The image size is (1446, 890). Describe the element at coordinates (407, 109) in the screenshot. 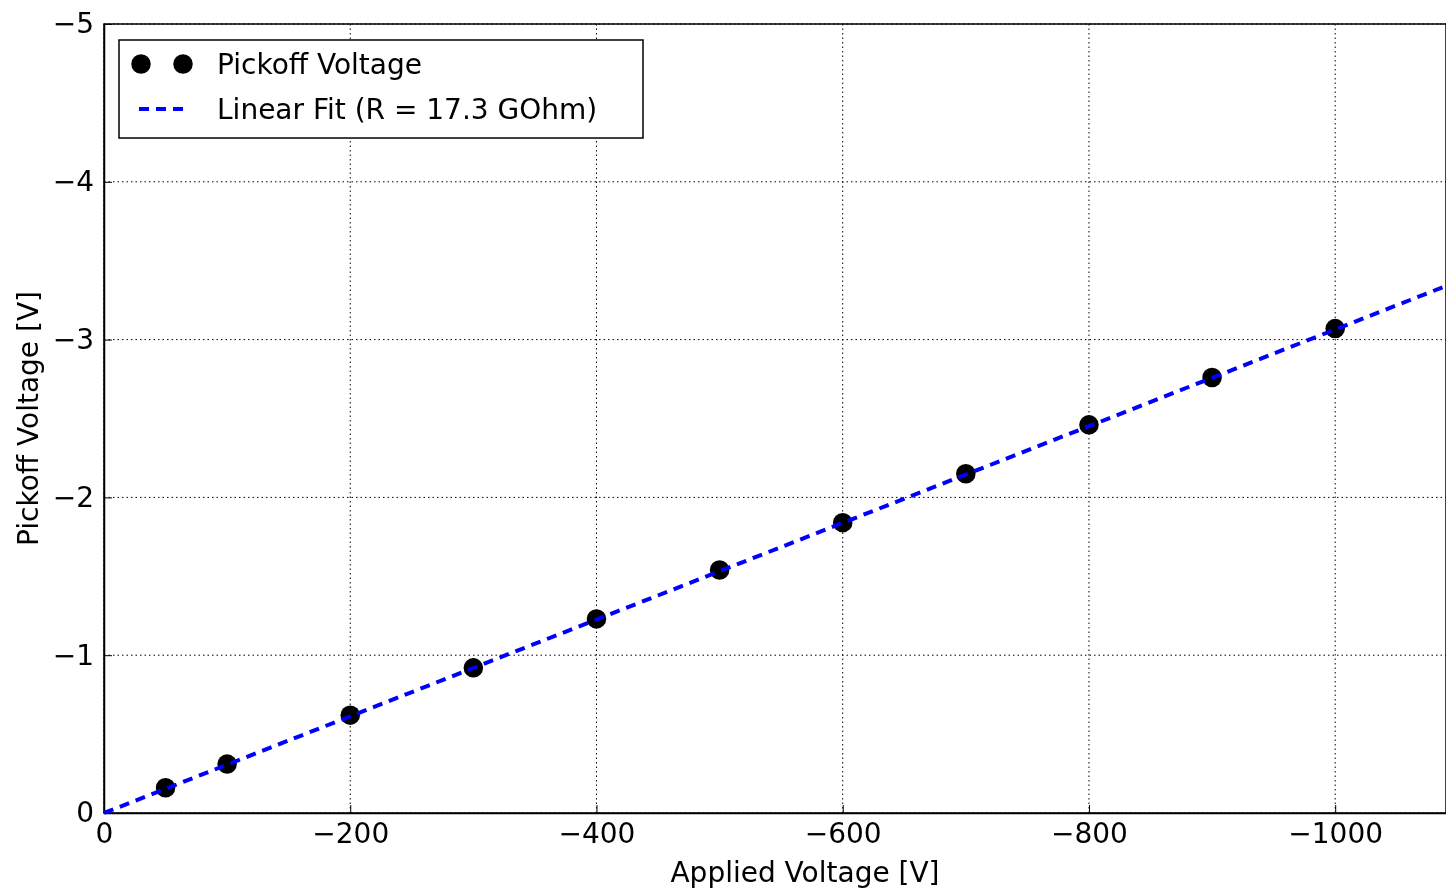

I see `legend-label: Linear Fit (R = 17.3 GOhm)` at that location.